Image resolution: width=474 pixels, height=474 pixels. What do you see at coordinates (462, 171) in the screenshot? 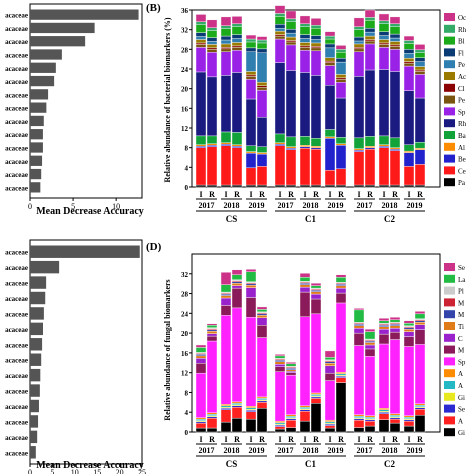
I see `legend-label: Ce` at bounding box center [462, 171].